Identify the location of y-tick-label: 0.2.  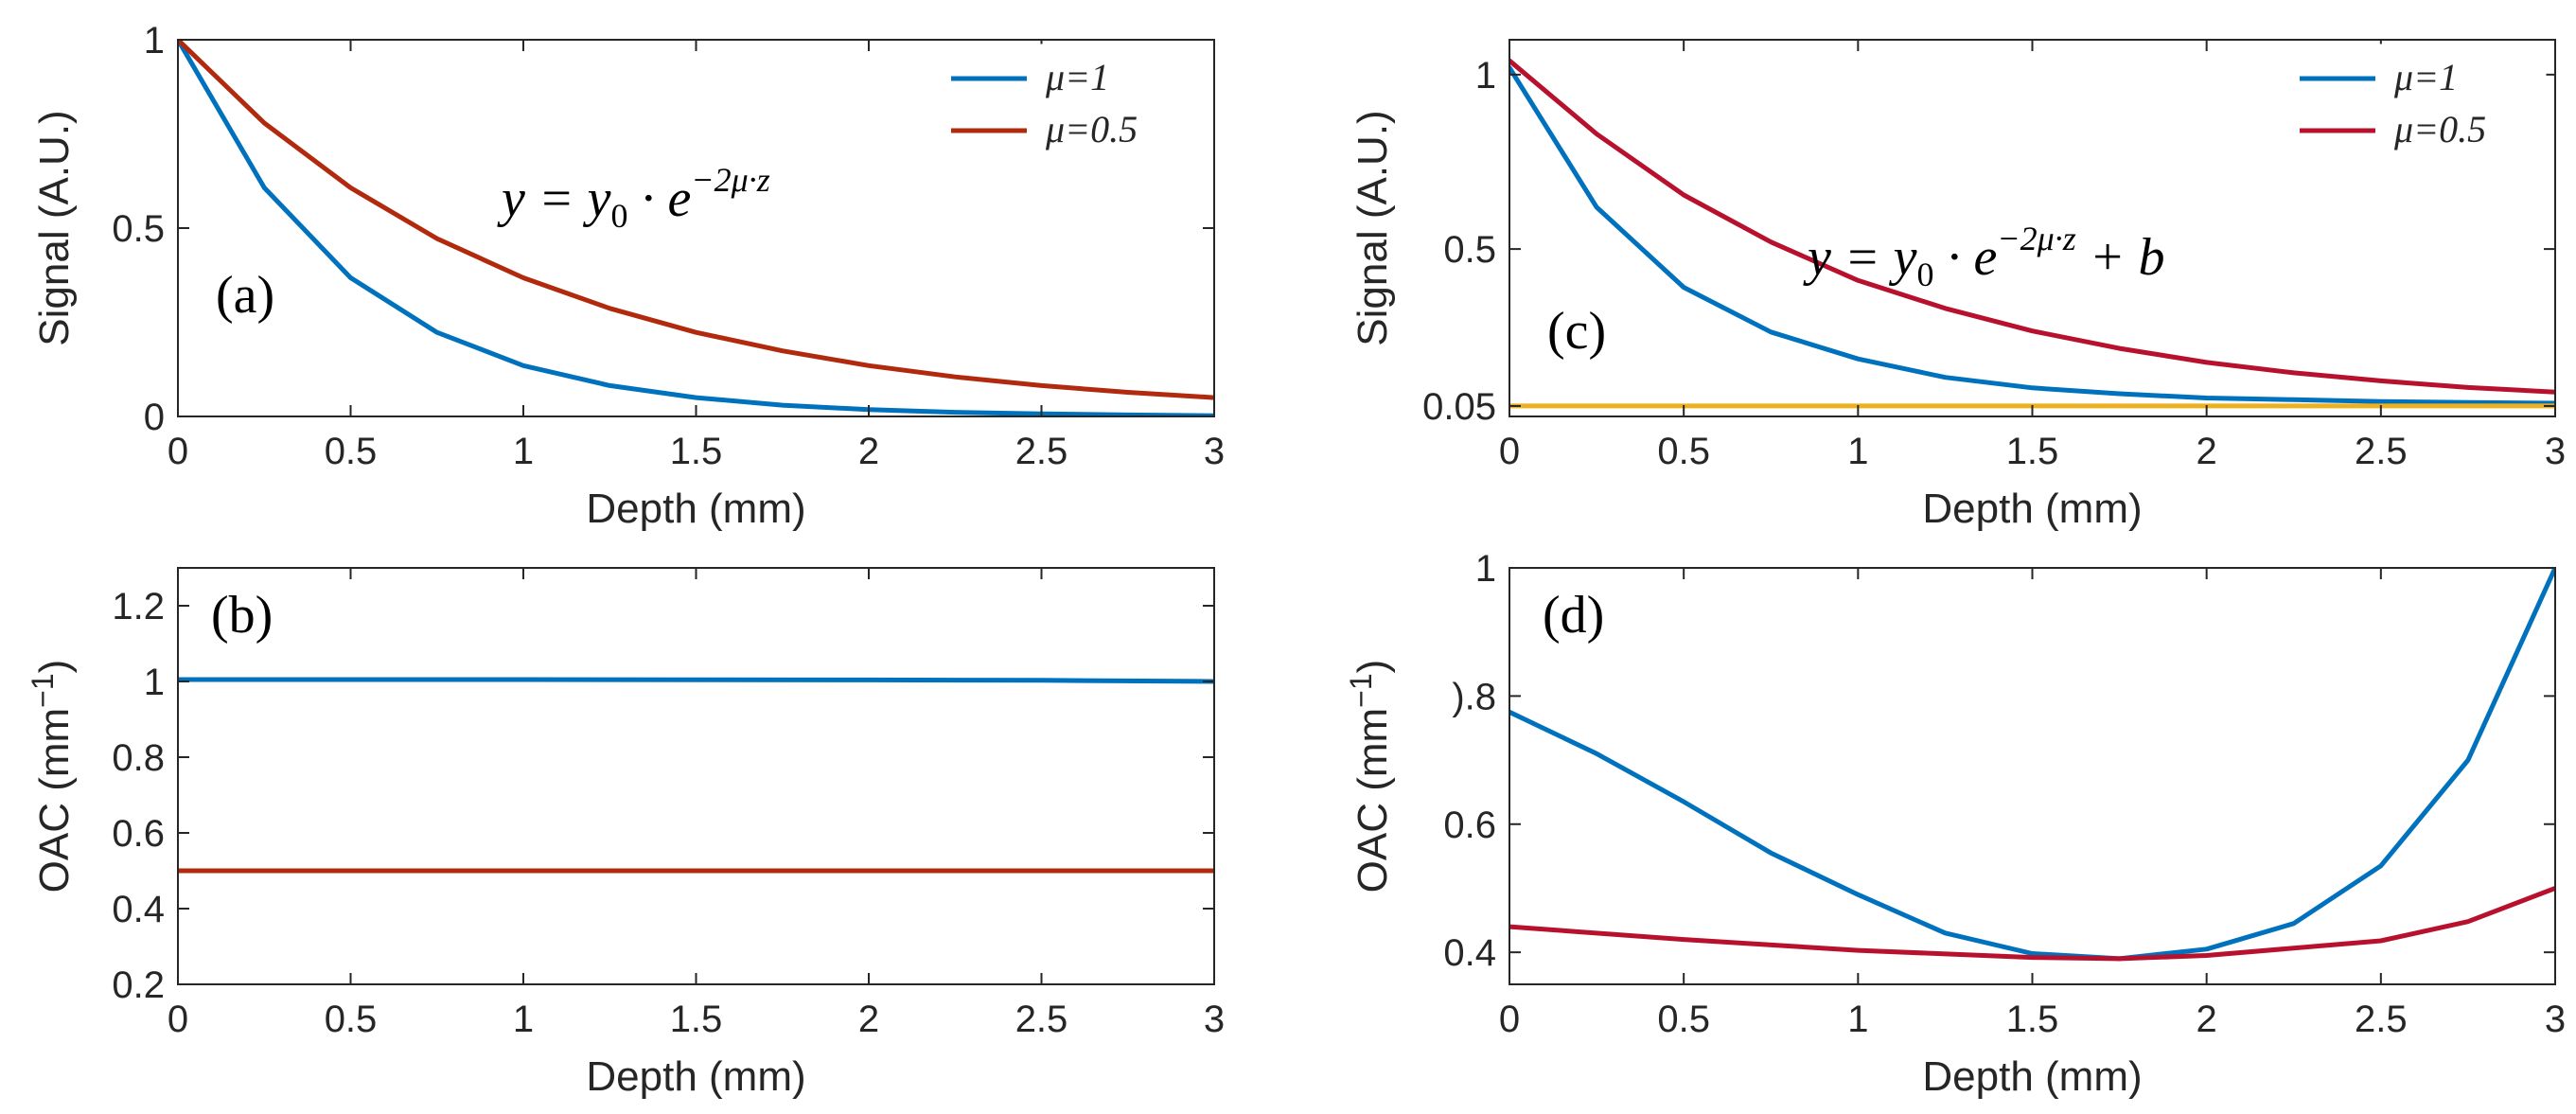
(138, 985).